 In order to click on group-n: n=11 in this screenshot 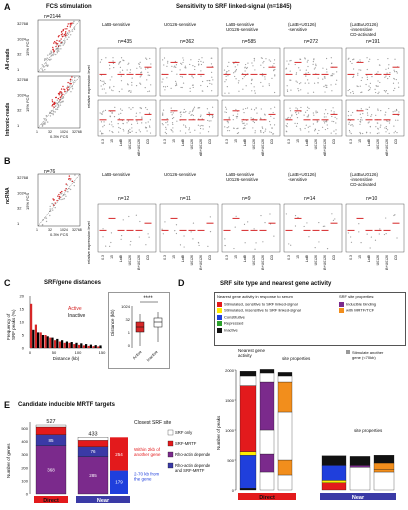, I will do `click(185, 199)`.